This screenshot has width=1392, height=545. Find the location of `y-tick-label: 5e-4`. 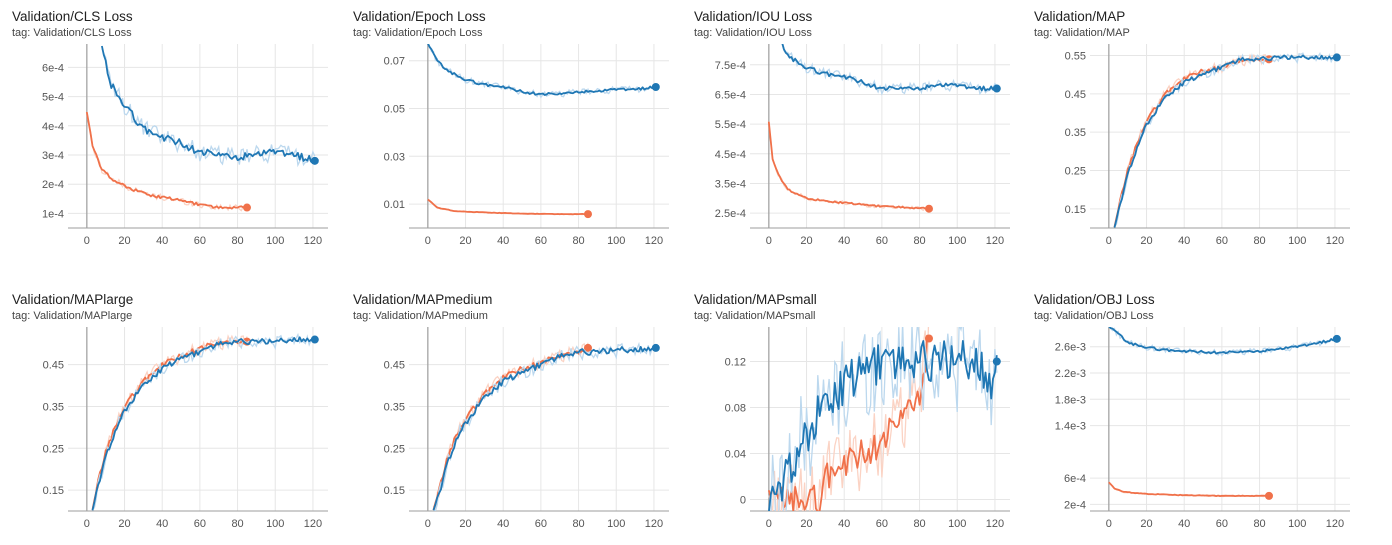

y-tick-label: 5e-4 is located at coordinates (53, 98).